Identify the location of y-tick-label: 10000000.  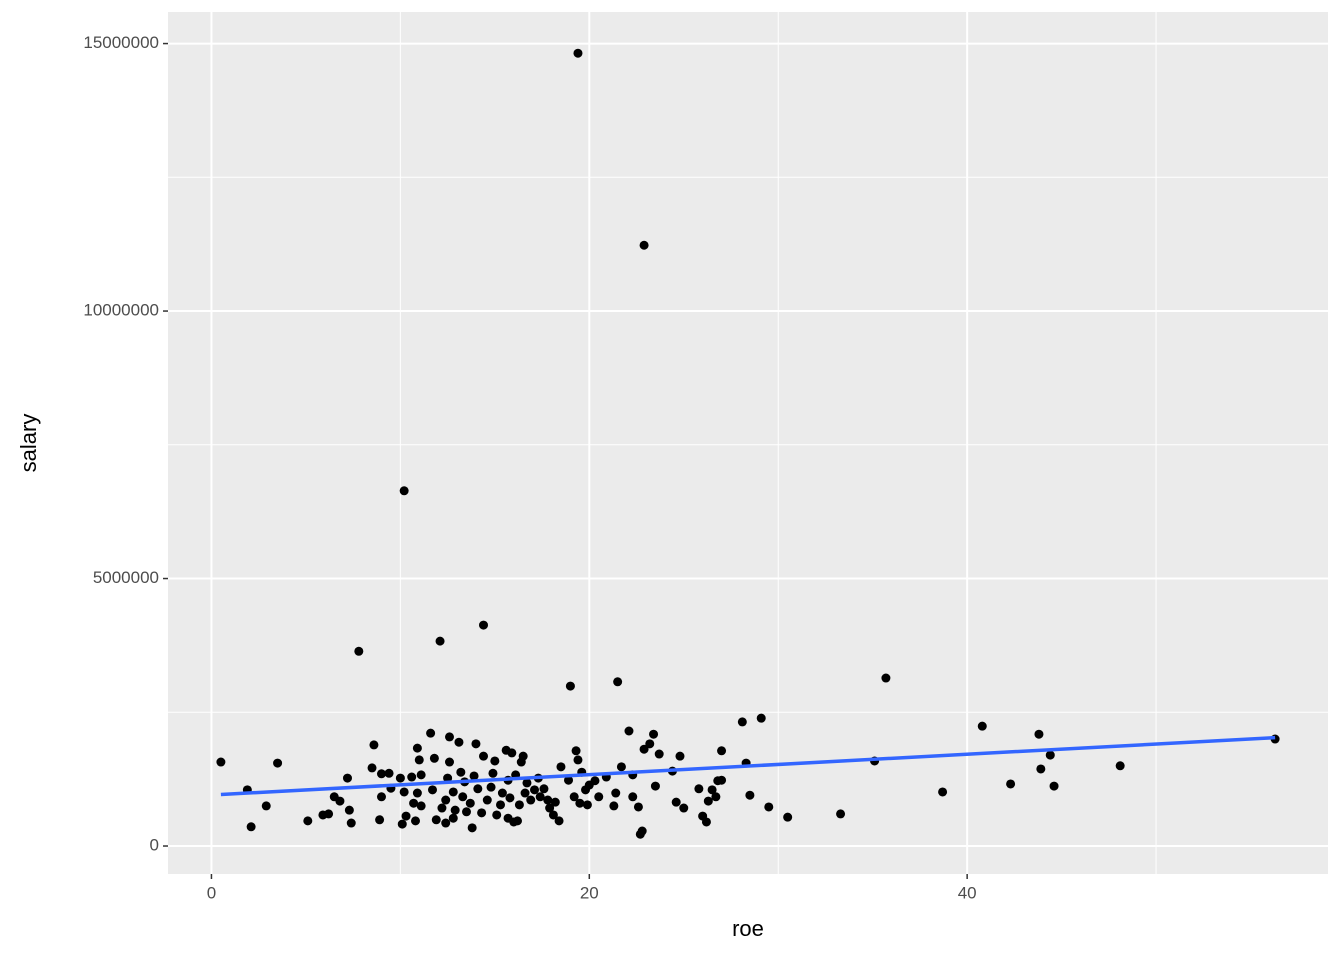
(121, 310).